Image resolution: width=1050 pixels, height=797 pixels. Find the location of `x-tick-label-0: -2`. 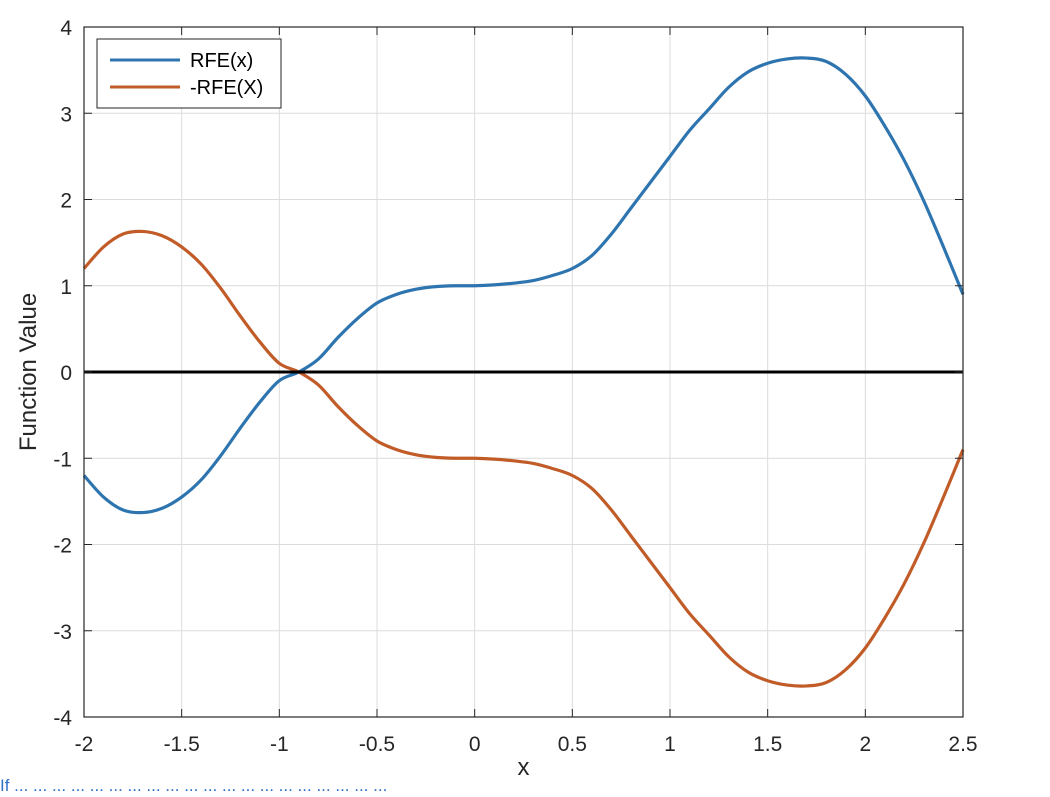

x-tick-label-0: -2 is located at coordinates (84, 744).